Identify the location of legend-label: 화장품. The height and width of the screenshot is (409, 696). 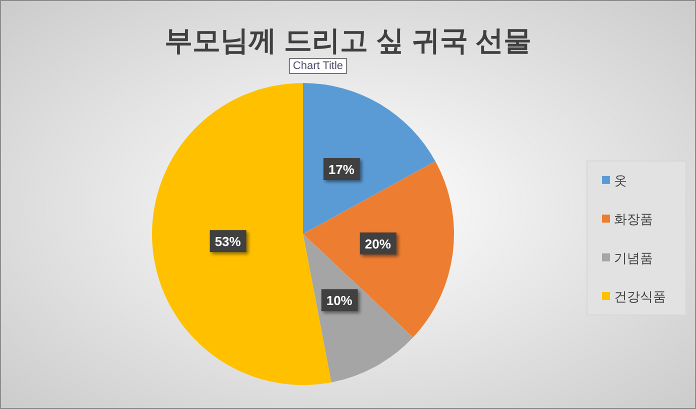
(633, 219).